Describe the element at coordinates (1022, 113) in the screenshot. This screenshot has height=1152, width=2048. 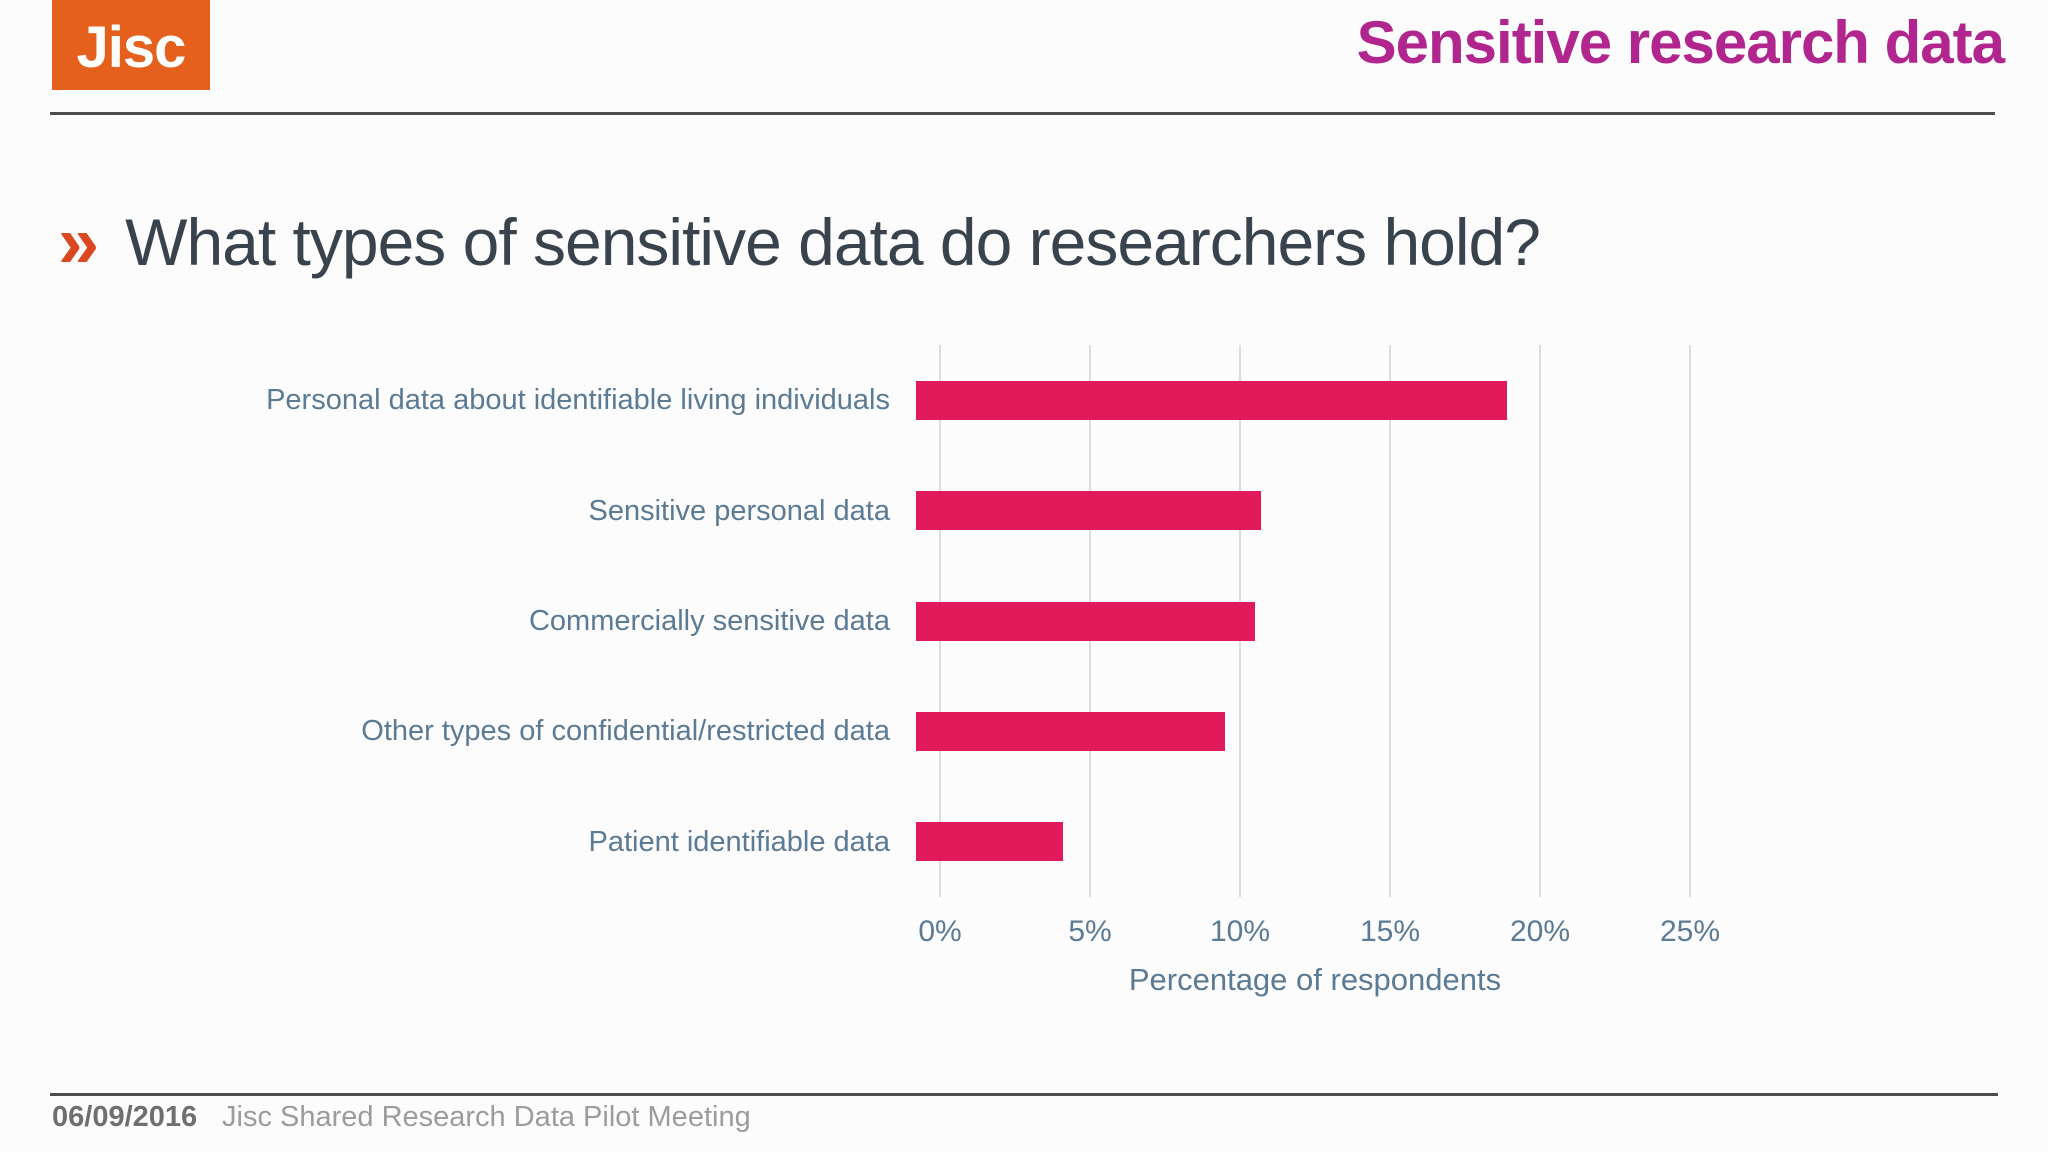
I see `header-divider` at that location.